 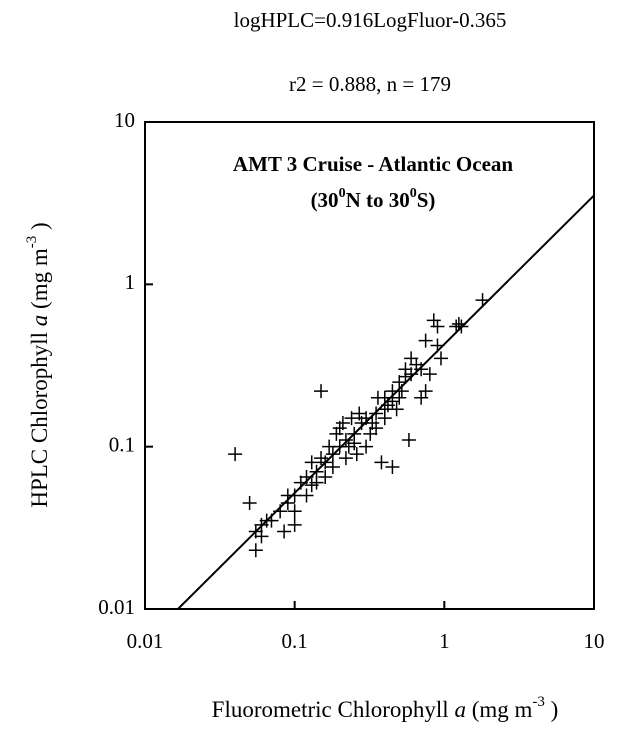 What do you see at coordinates (130, 282) in the screenshot?
I see `y-tick-label: 1` at bounding box center [130, 282].